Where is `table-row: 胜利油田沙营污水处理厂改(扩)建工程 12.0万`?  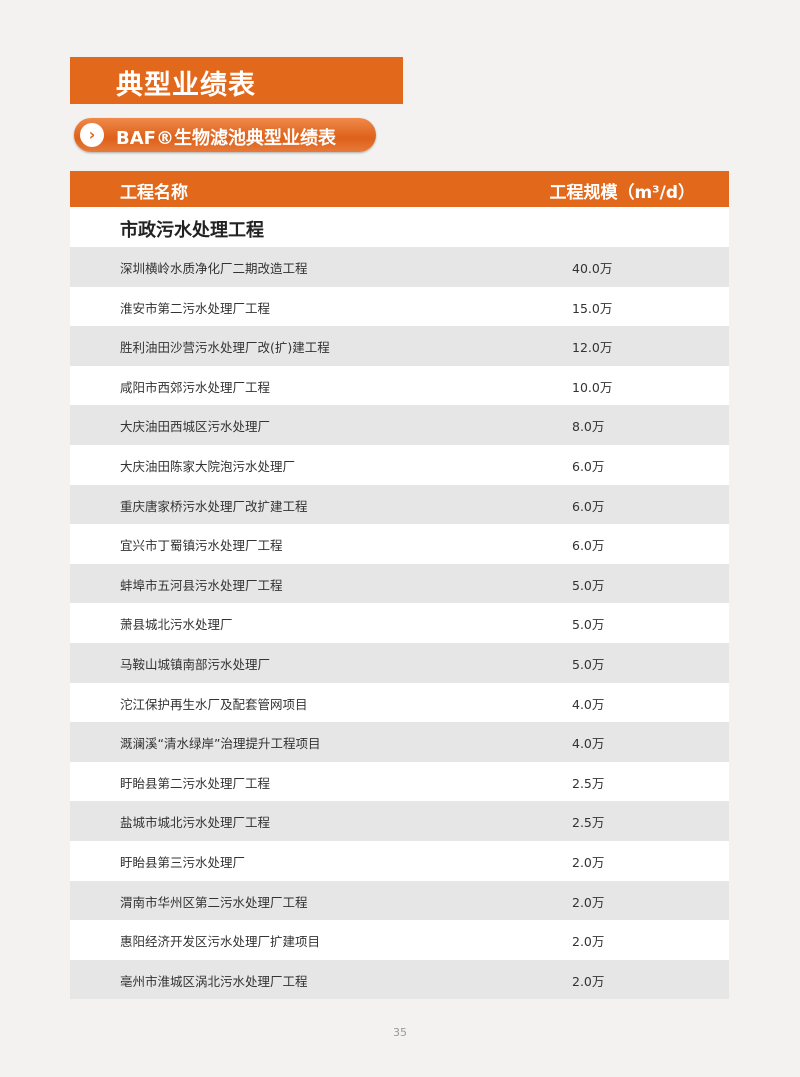
table-row: 胜利油田沙营污水处理厂改(扩)建工程 12.0万 is located at coordinates (399, 346).